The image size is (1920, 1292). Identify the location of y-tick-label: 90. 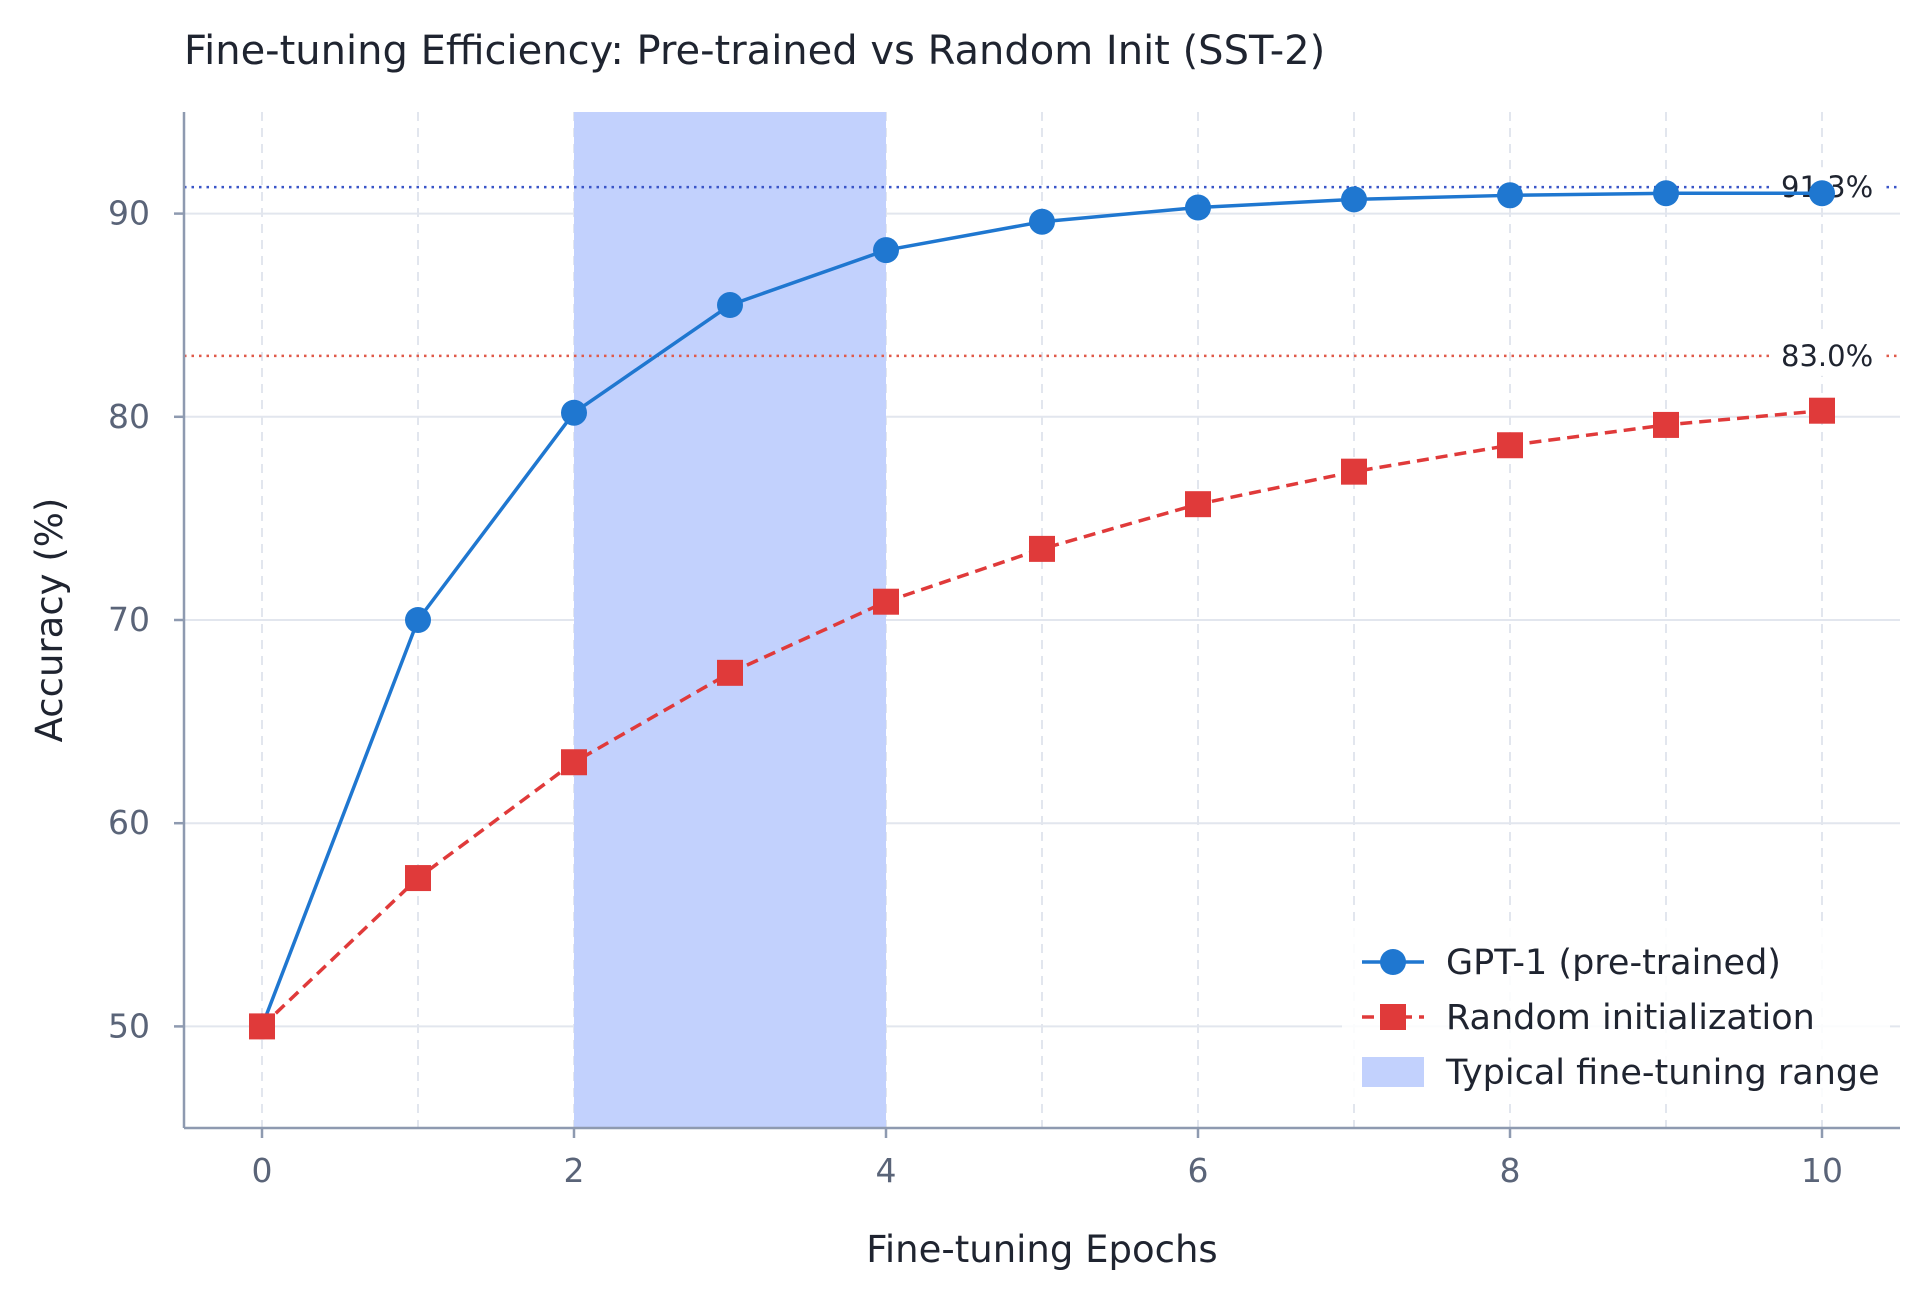
(129, 213).